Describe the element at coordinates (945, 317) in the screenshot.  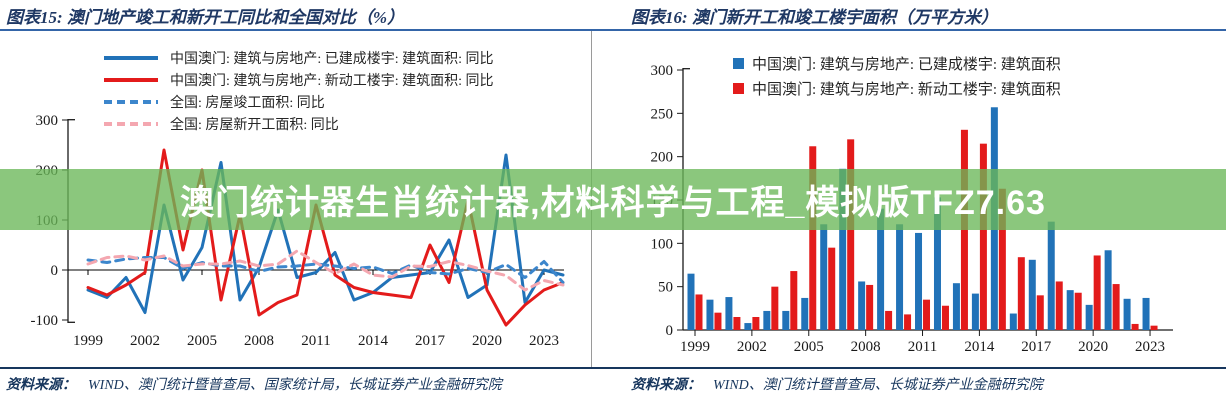
I see `bar-newstart-2012` at that location.